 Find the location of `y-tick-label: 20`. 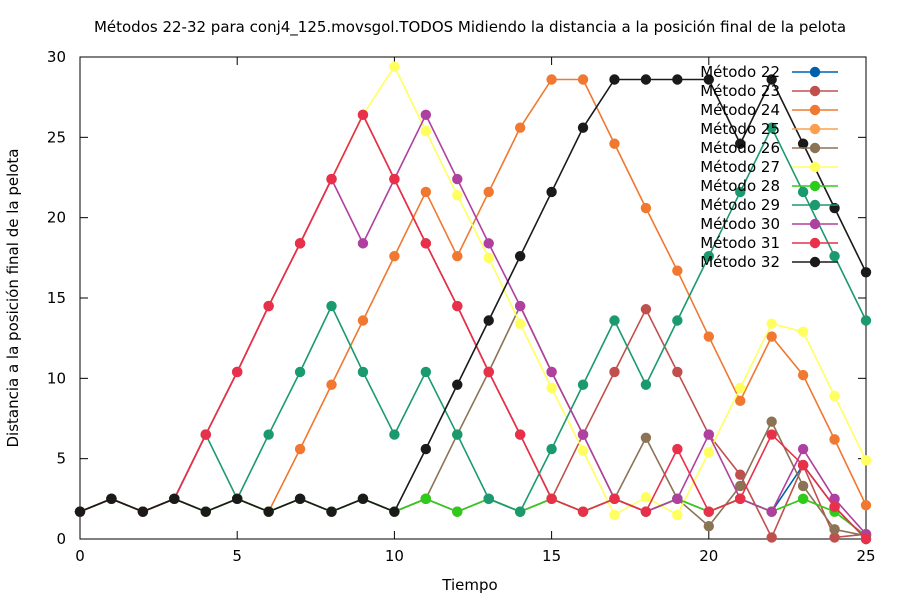

y-tick-label: 20 is located at coordinates (56, 218).